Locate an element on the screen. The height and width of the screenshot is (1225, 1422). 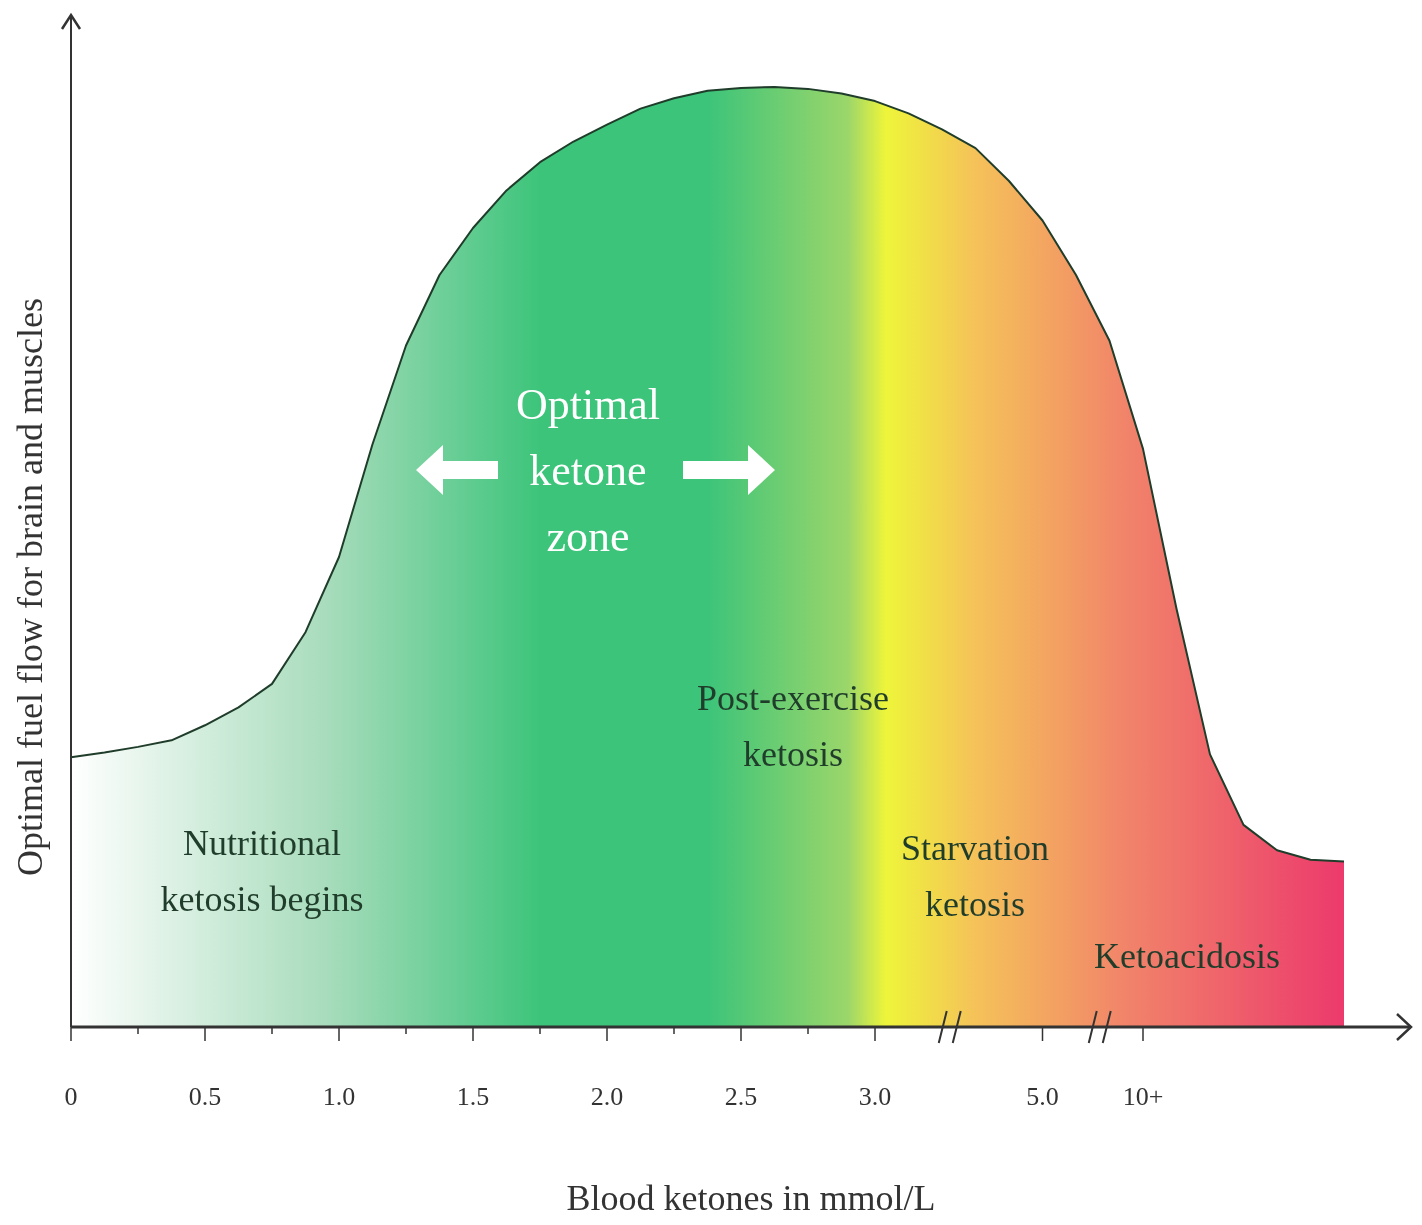
annotation: Nutritional ketosis begins is located at coordinates (262, 870).